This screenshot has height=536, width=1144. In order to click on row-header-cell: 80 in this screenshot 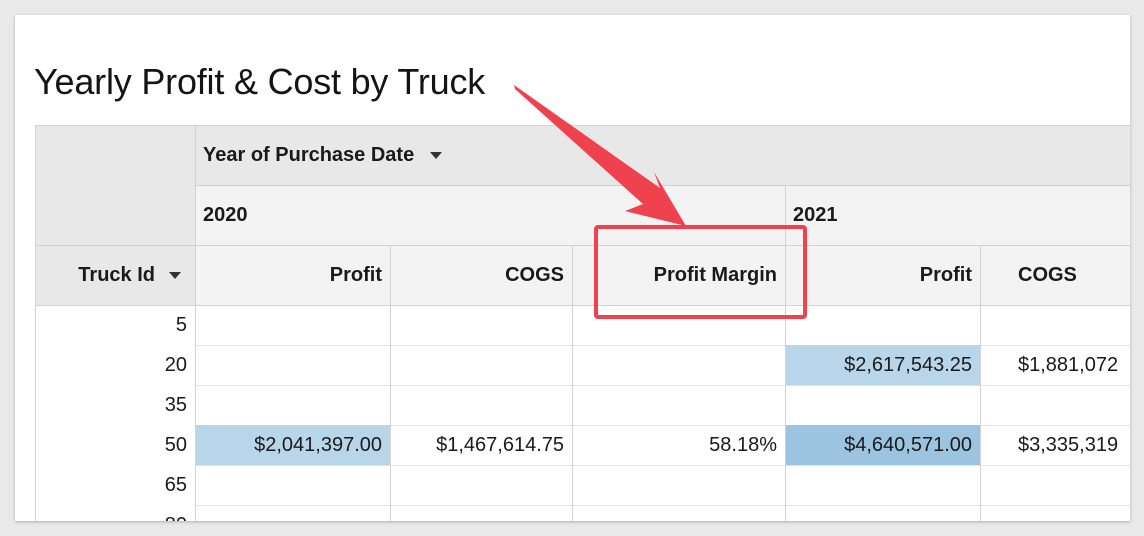, I will do `click(115, 513)`.